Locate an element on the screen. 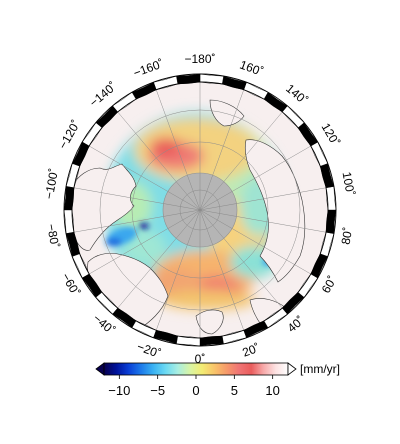 The height and width of the screenshot is (444, 400). longitude-label: −60˚ is located at coordinates (71, 285).